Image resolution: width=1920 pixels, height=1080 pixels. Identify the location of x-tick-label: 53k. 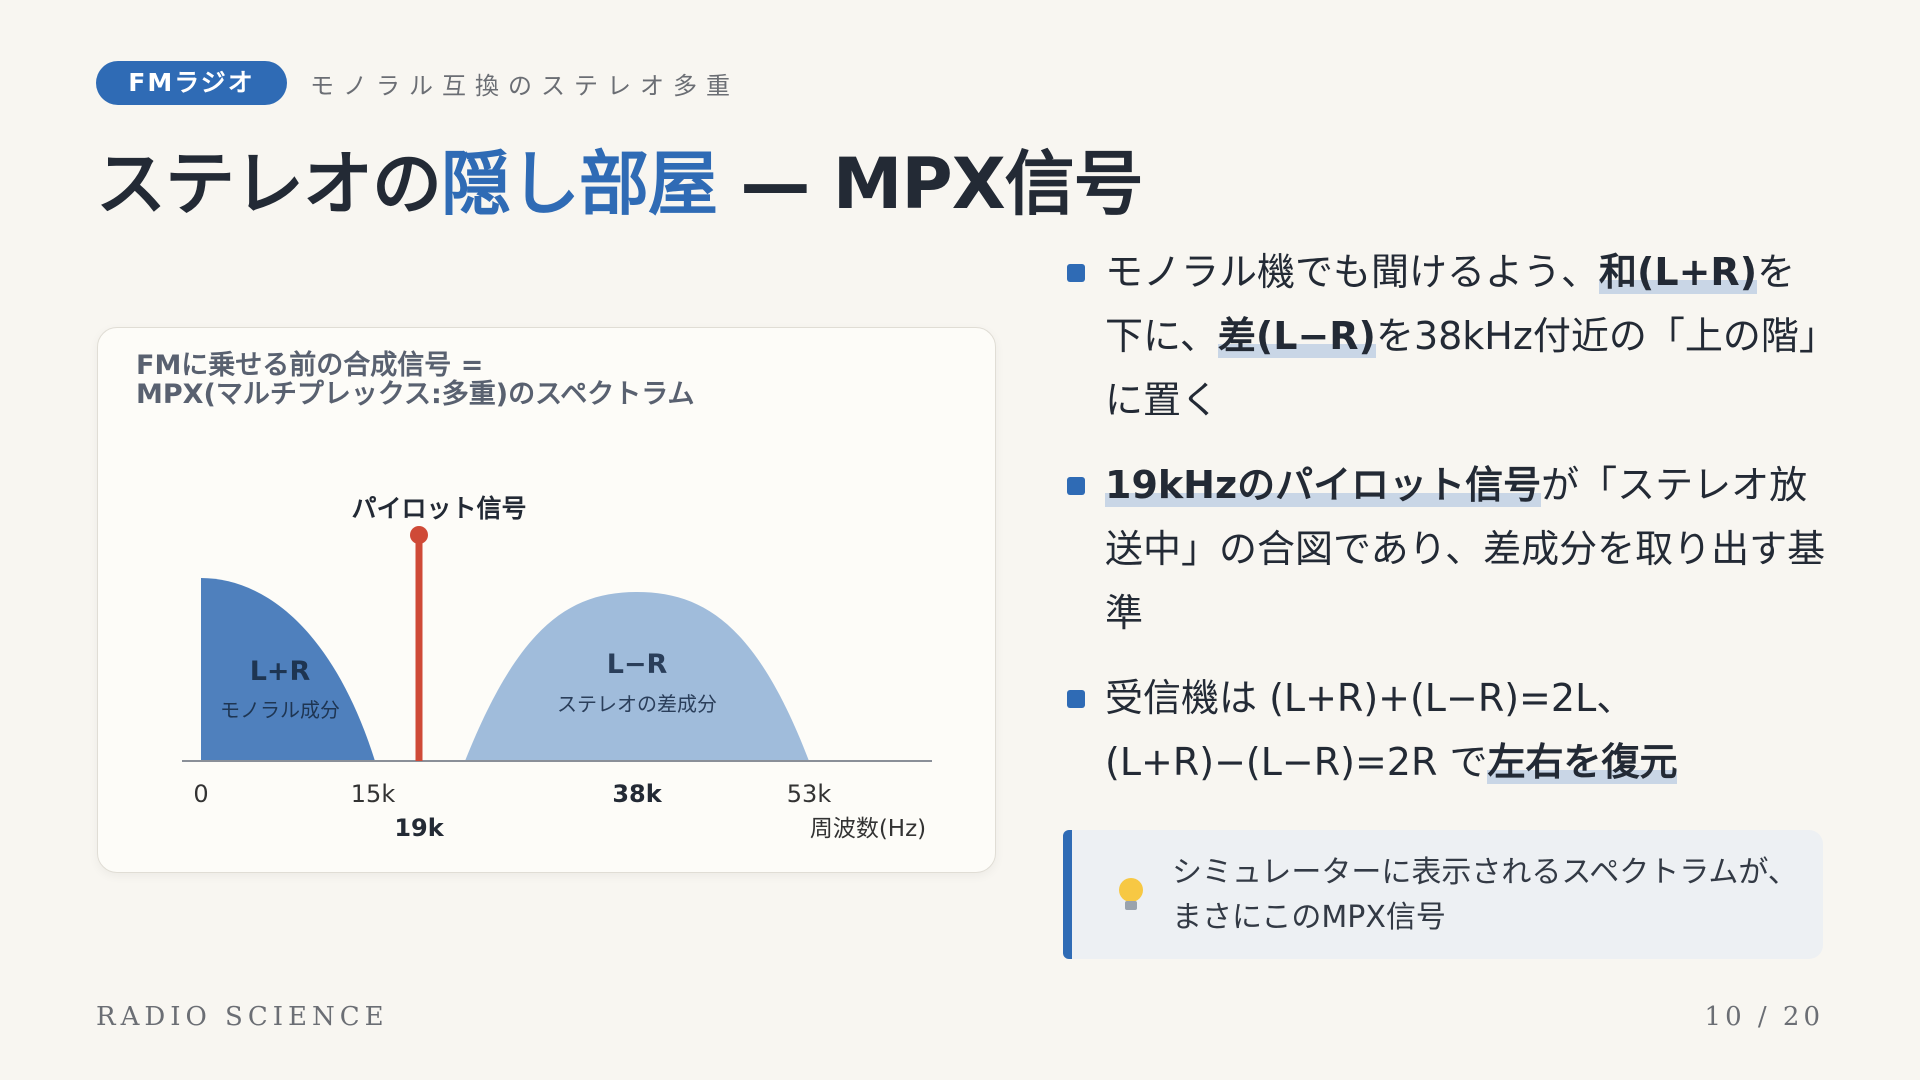
(809, 794).